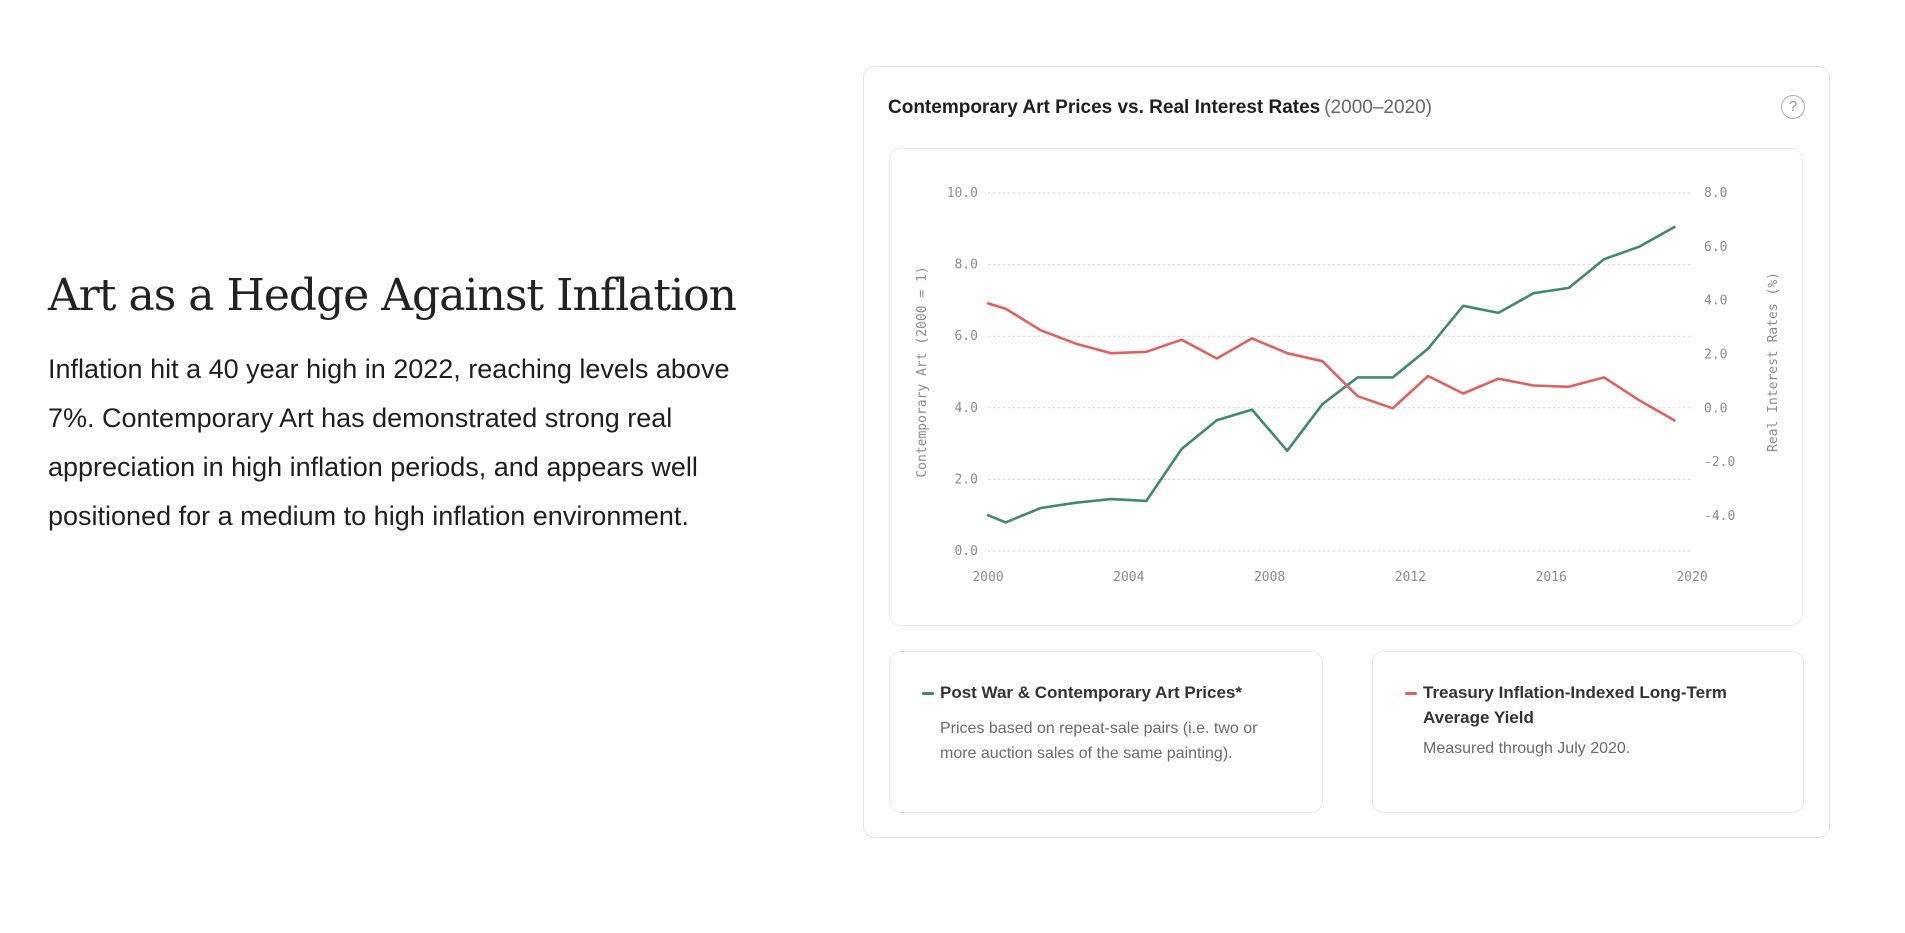 This screenshot has height=933, width=1905. What do you see at coordinates (392, 295) in the screenshot?
I see `page-heading: Art as a Hedge Against Inflation` at bounding box center [392, 295].